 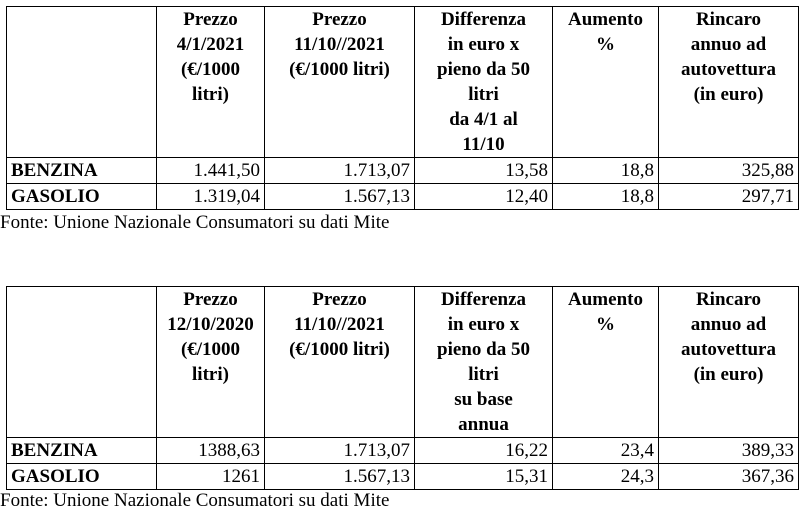 What do you see at coordinates (210, 196) in the screenshot?
I see `table-cell: 1.319,04` at bounding box center [210, 196].